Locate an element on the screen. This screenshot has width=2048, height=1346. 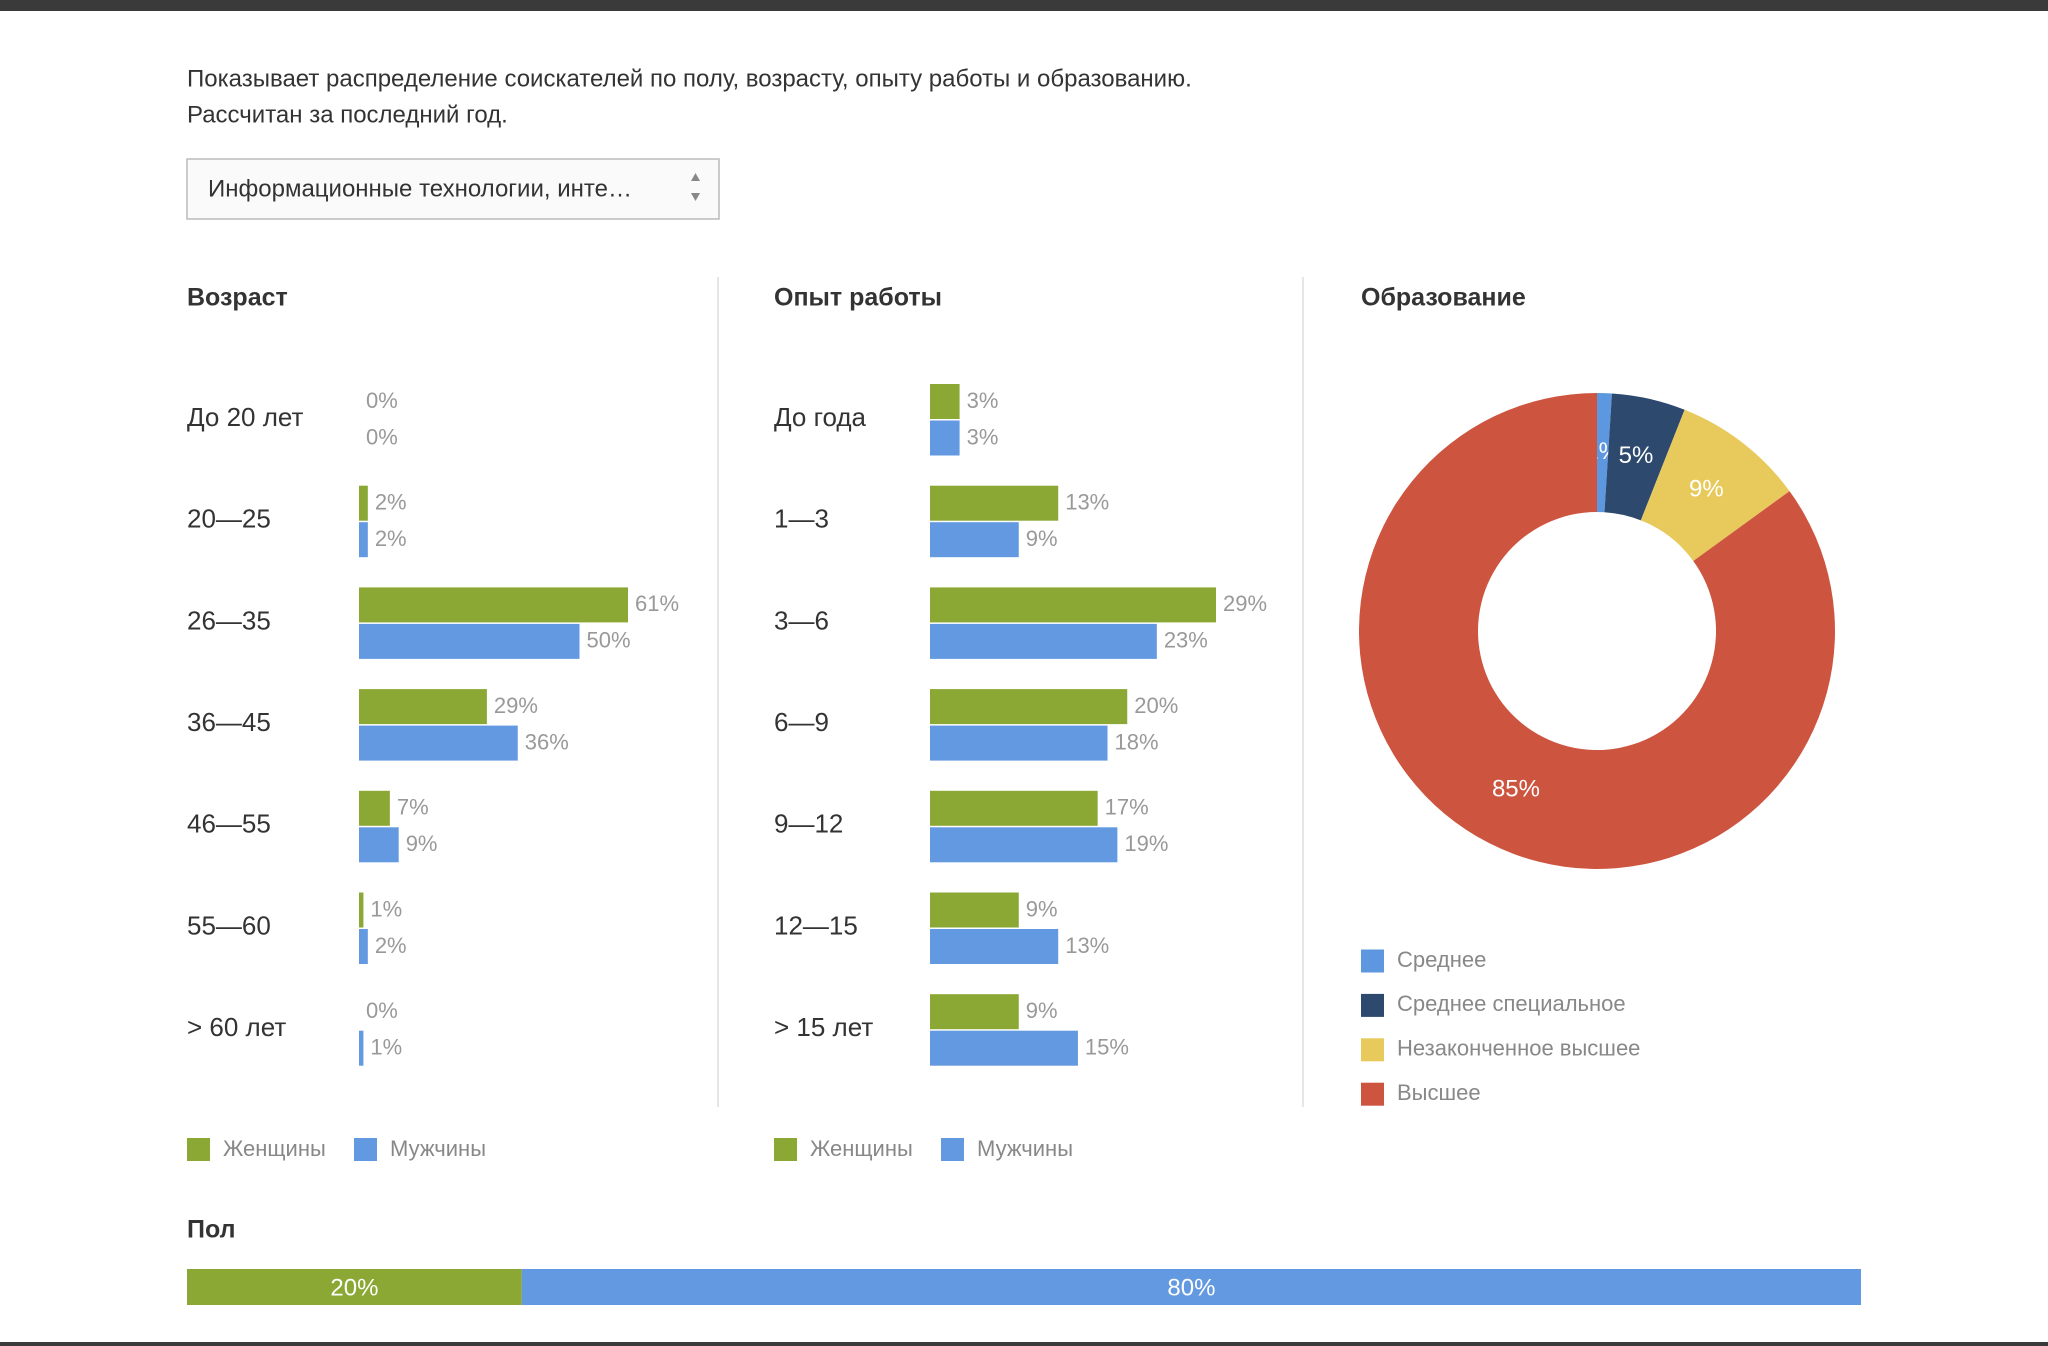
description: Рассчитан за последний год. is located at coordinates (347, 114).